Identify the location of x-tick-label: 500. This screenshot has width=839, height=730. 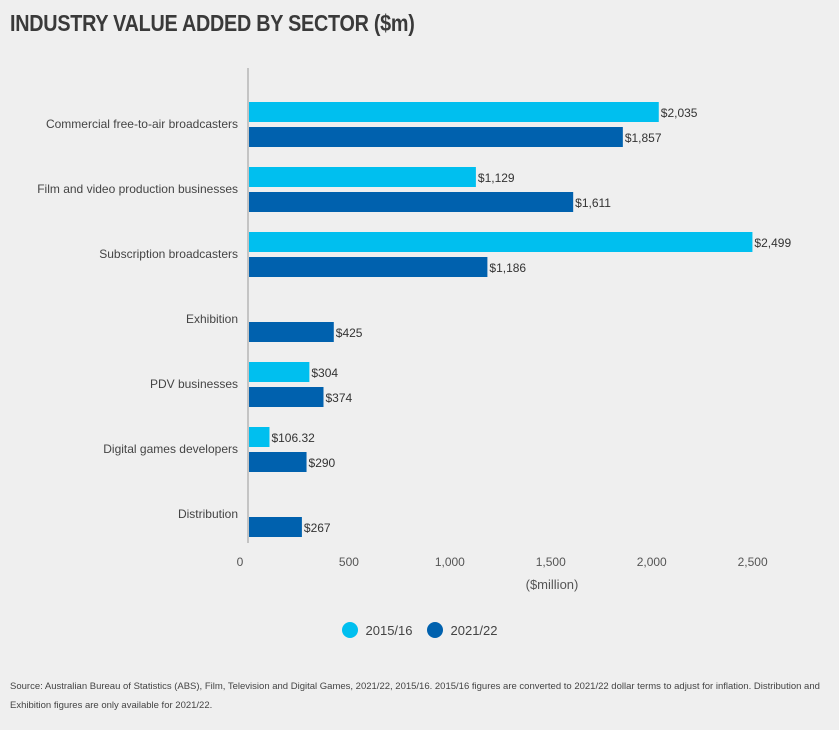
(349, 562).